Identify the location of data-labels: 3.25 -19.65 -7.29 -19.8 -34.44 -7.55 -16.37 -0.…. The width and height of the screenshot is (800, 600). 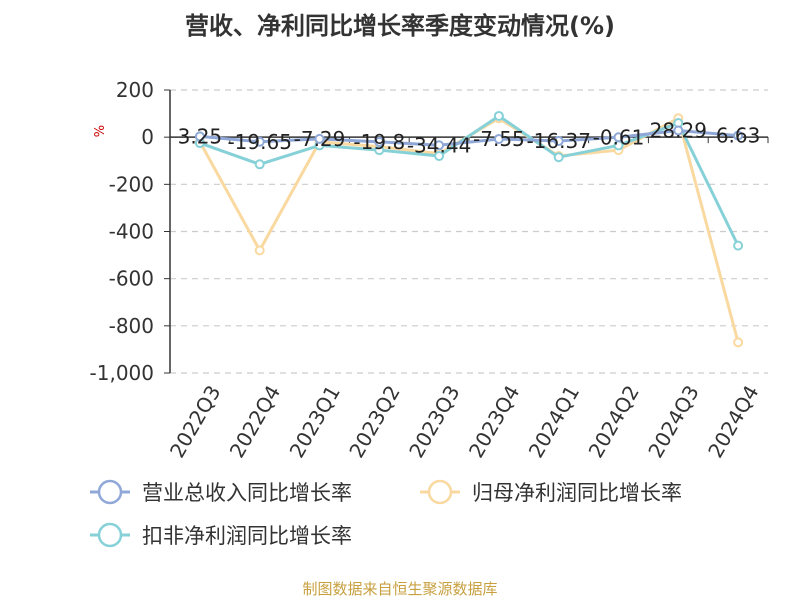
(469, 137).